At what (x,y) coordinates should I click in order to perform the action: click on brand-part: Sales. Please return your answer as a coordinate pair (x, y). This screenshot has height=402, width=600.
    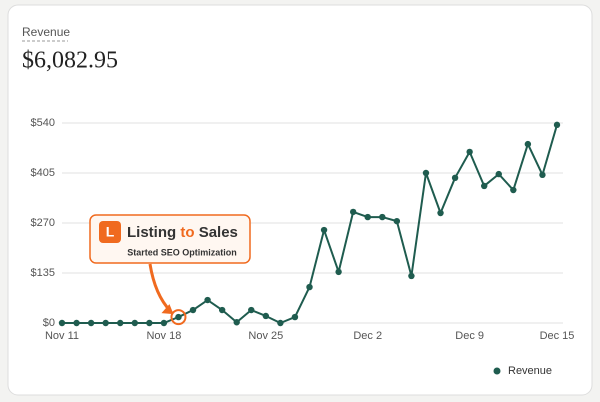
    Looking at the image, I should click on (218, 232).